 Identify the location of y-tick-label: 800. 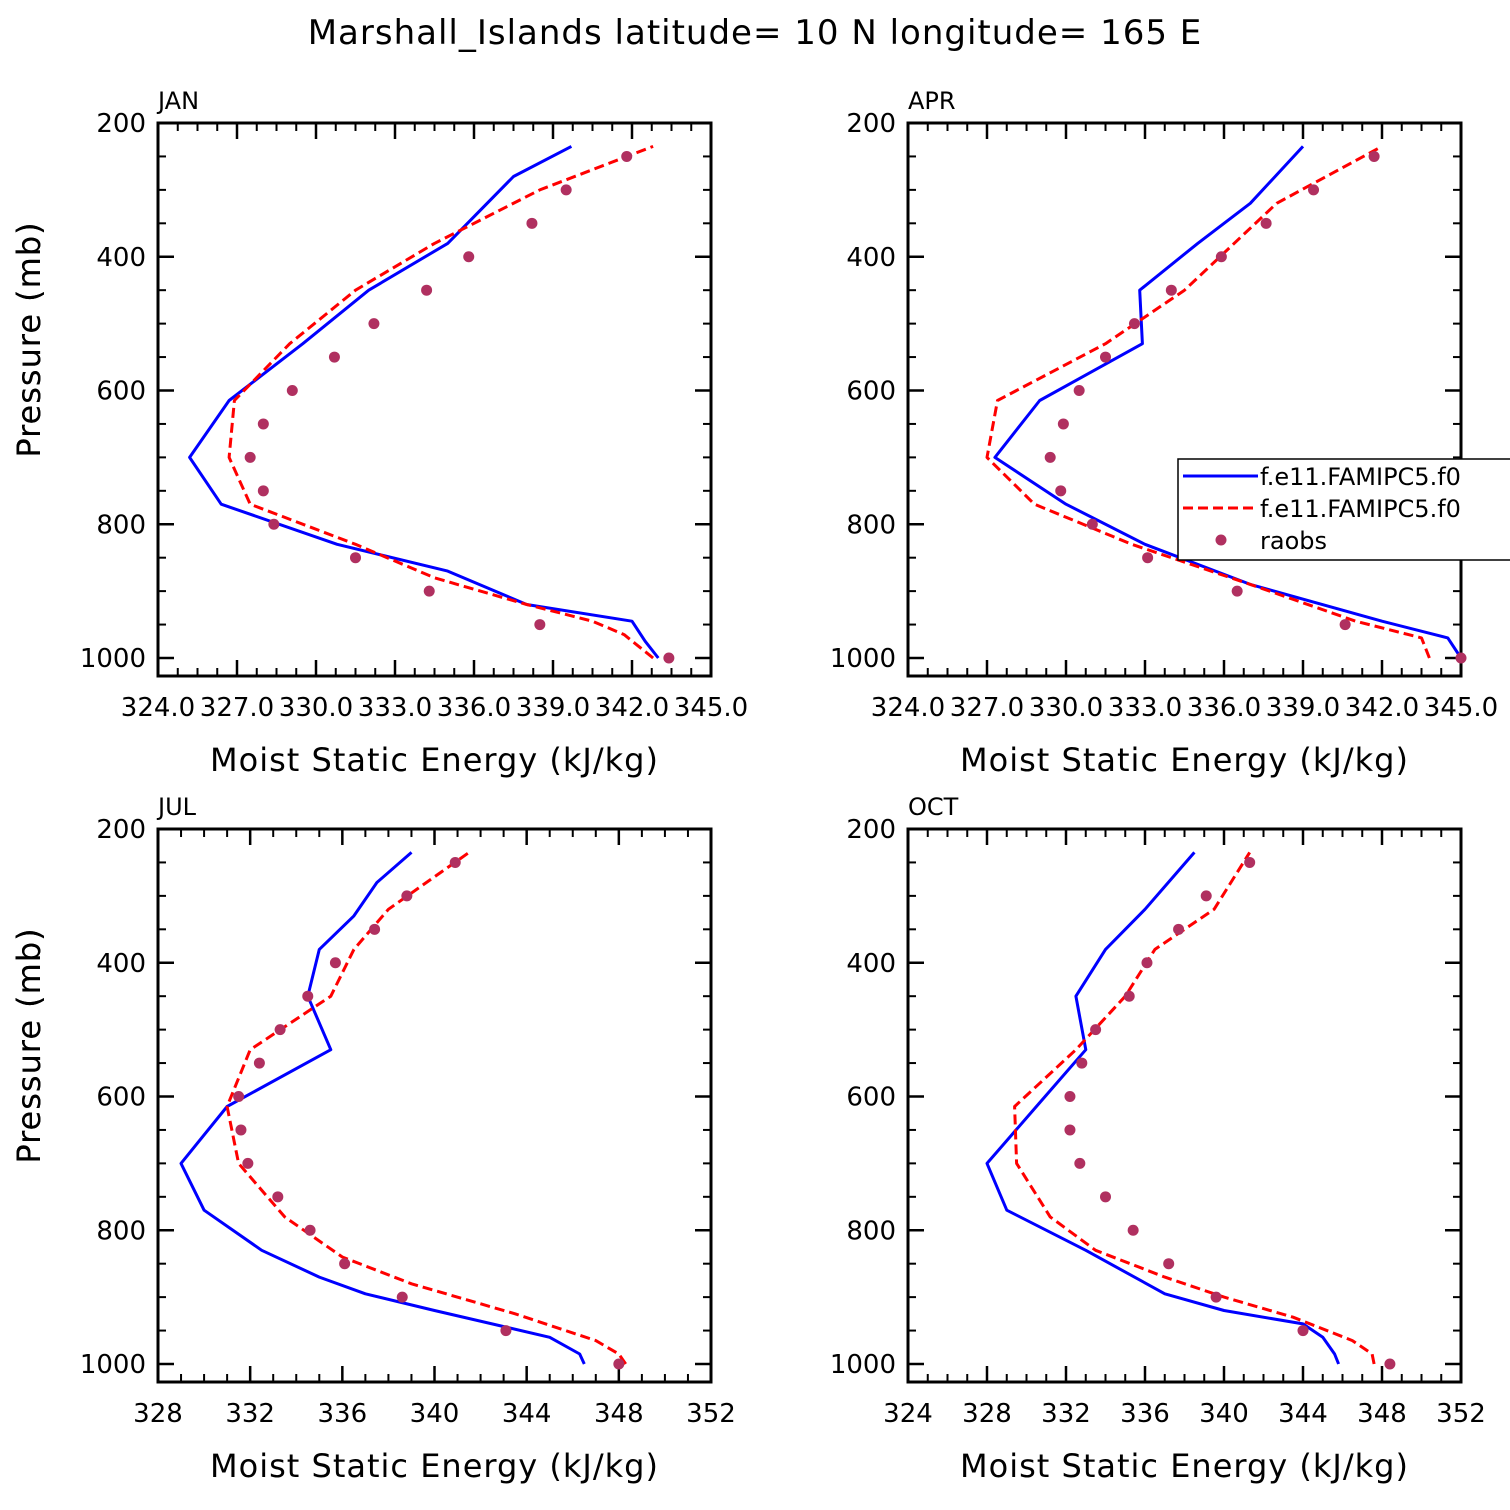
(121, 525).